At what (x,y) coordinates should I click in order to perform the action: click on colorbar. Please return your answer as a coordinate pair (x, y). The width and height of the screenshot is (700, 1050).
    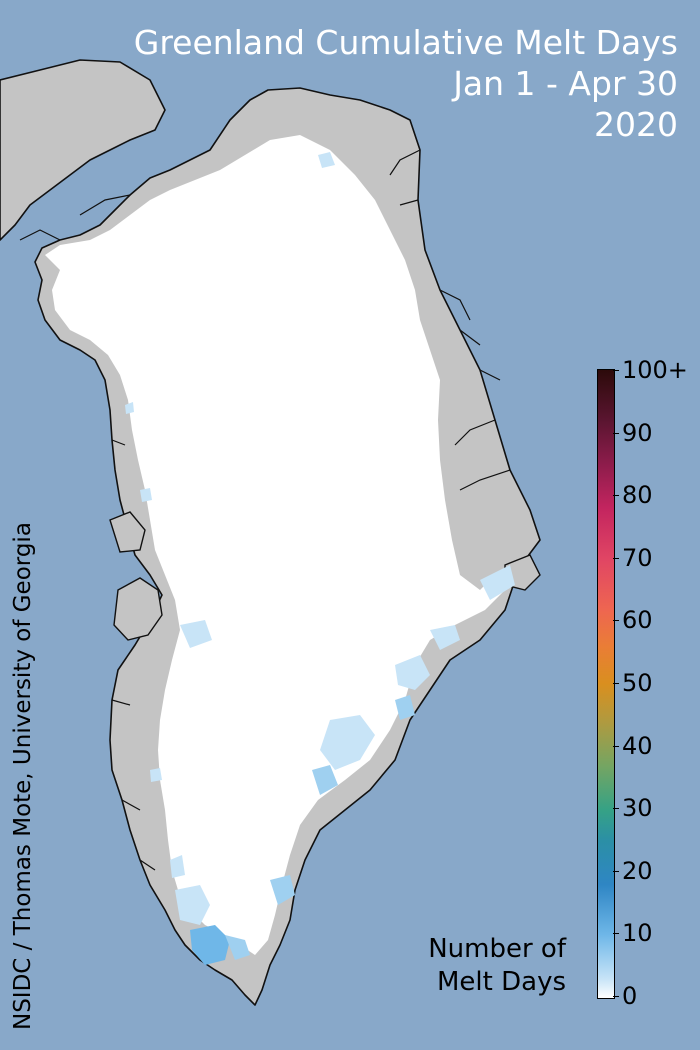
    Looking at the image, I should click on (606, 684).